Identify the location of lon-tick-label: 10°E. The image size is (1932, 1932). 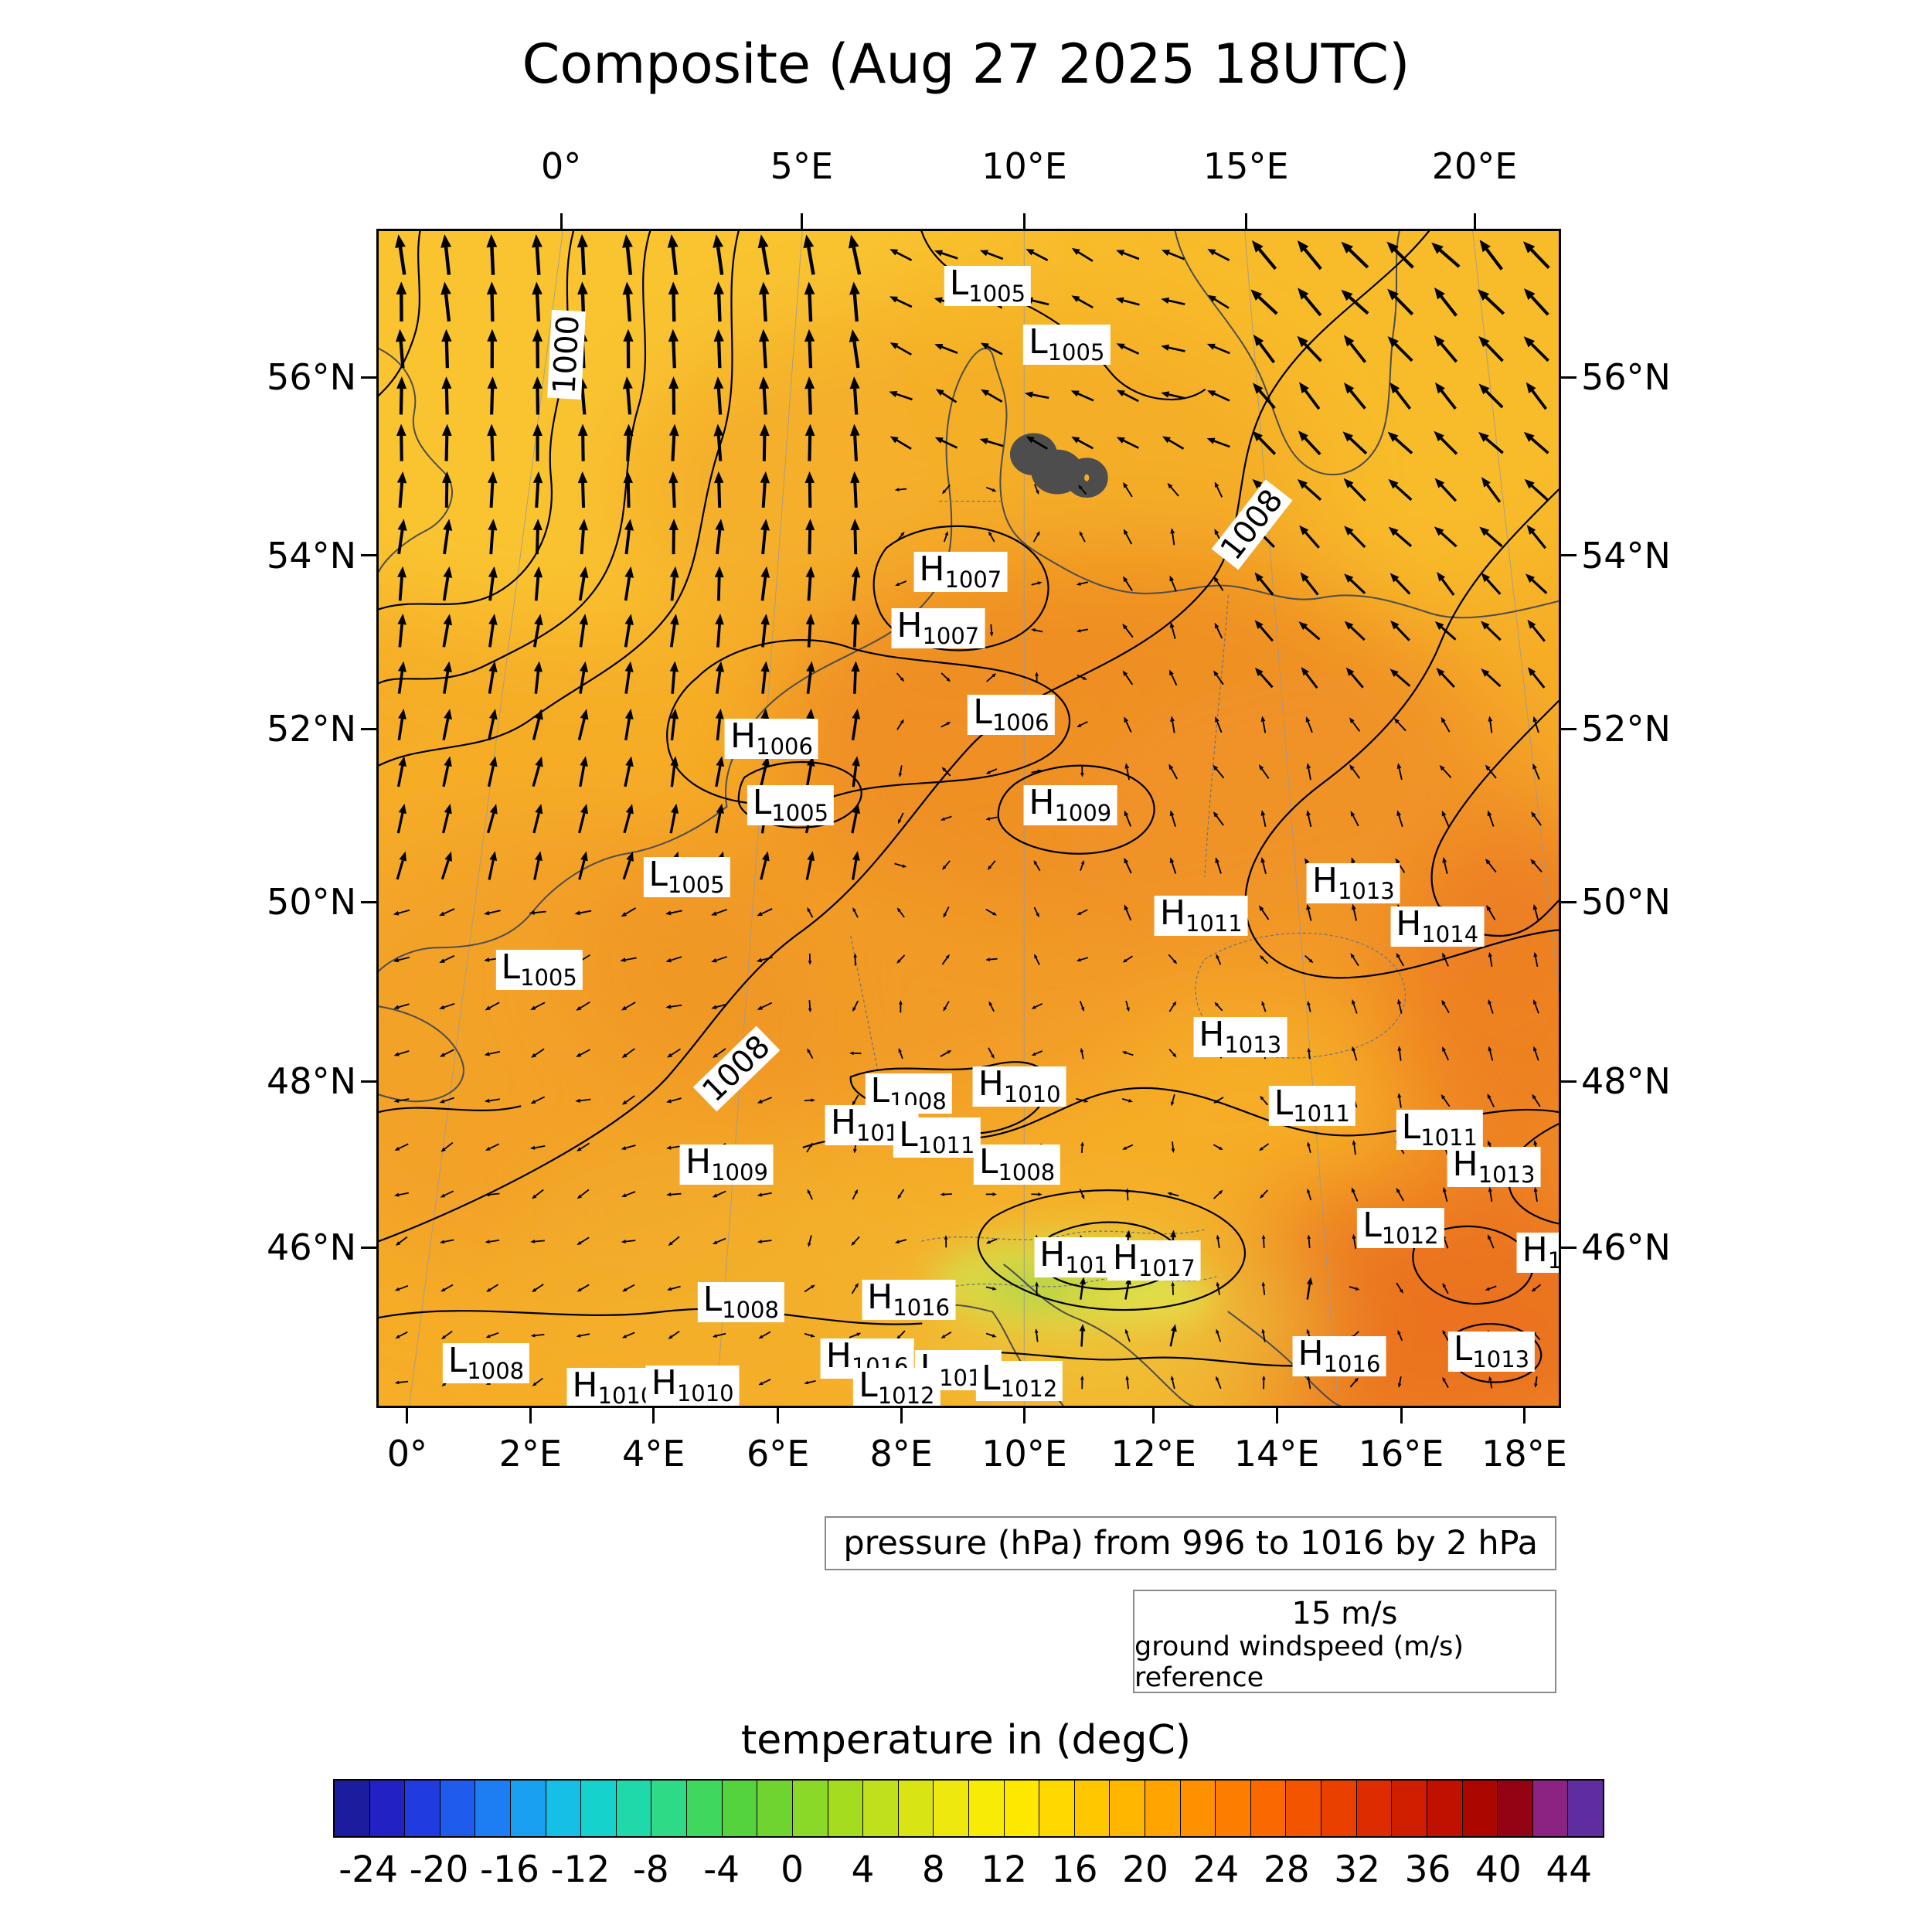
(1024, 166).